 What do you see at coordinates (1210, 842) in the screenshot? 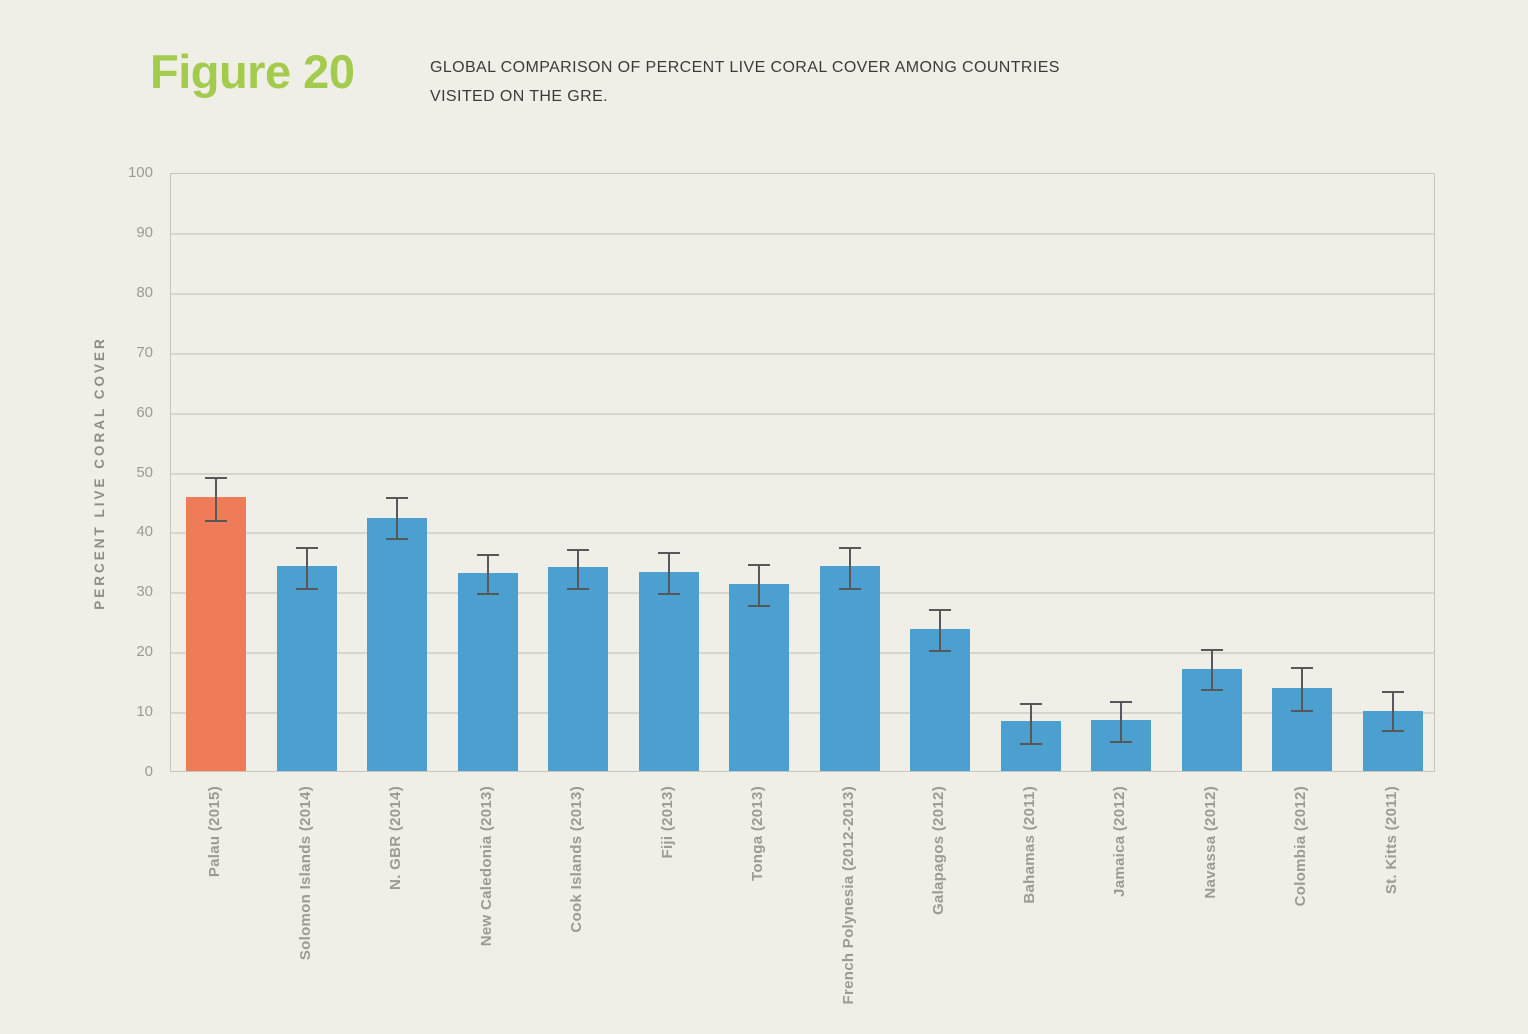
I see `x-axis-label-text-11: Navassa (2012)` at bounding box center [1210, 842].